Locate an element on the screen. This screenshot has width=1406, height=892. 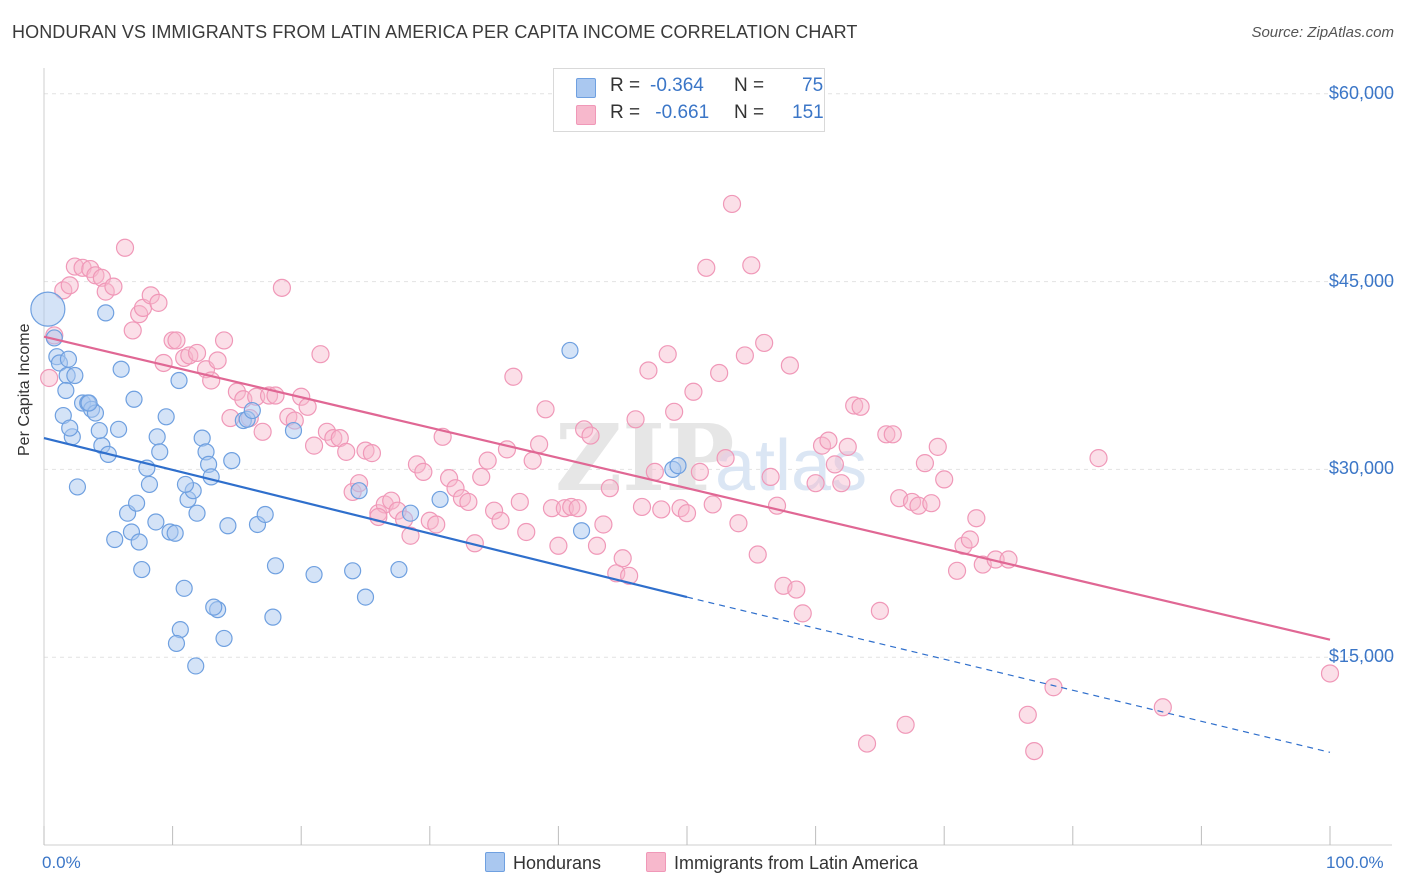
r-label: R = is located at coordinates (625, 112).